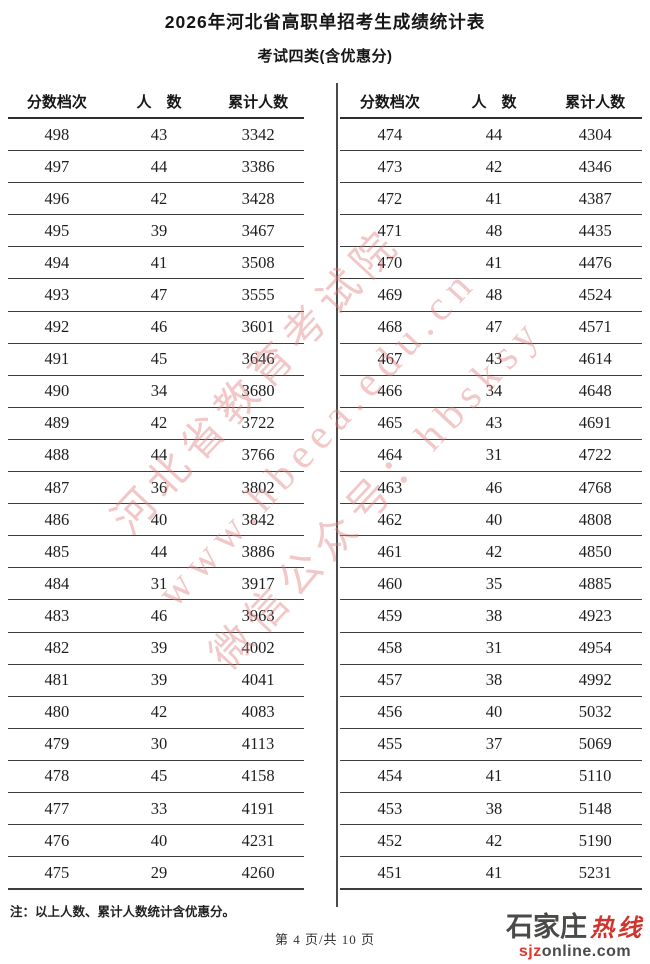 The width and height of the screenshot is (650, 964). I want to click on table-row: 453 38 5148, so click(491, 809).